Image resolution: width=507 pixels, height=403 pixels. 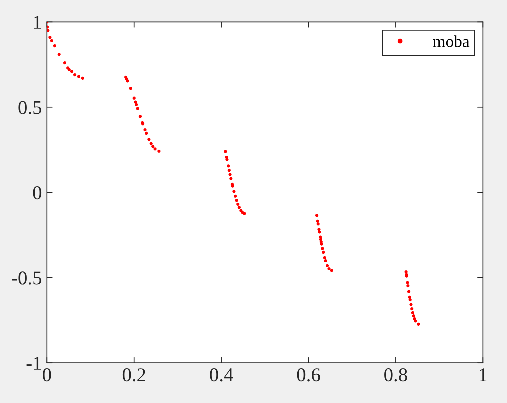 What do you see at coordinates (47, 375) in the screenshot?
I see `x-tick-label: 0` at bounding box center [47, 375].